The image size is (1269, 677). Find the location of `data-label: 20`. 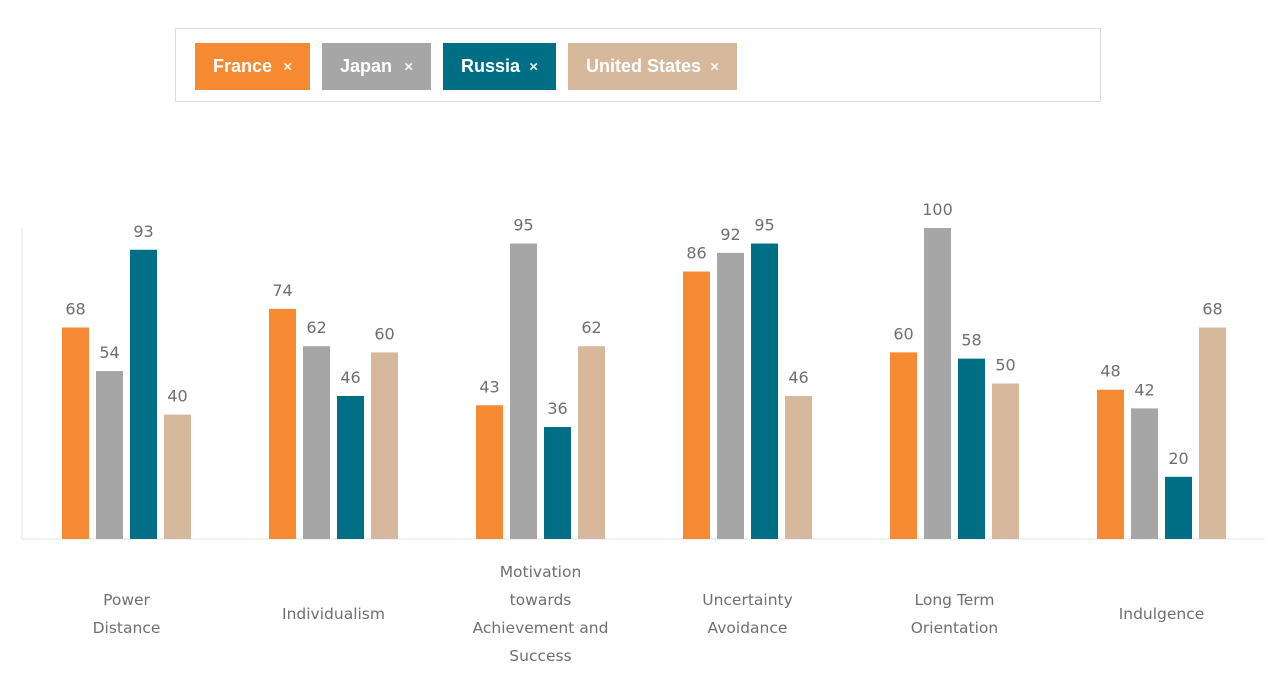

data-label: 20 is located at coordinates (1178, 458).